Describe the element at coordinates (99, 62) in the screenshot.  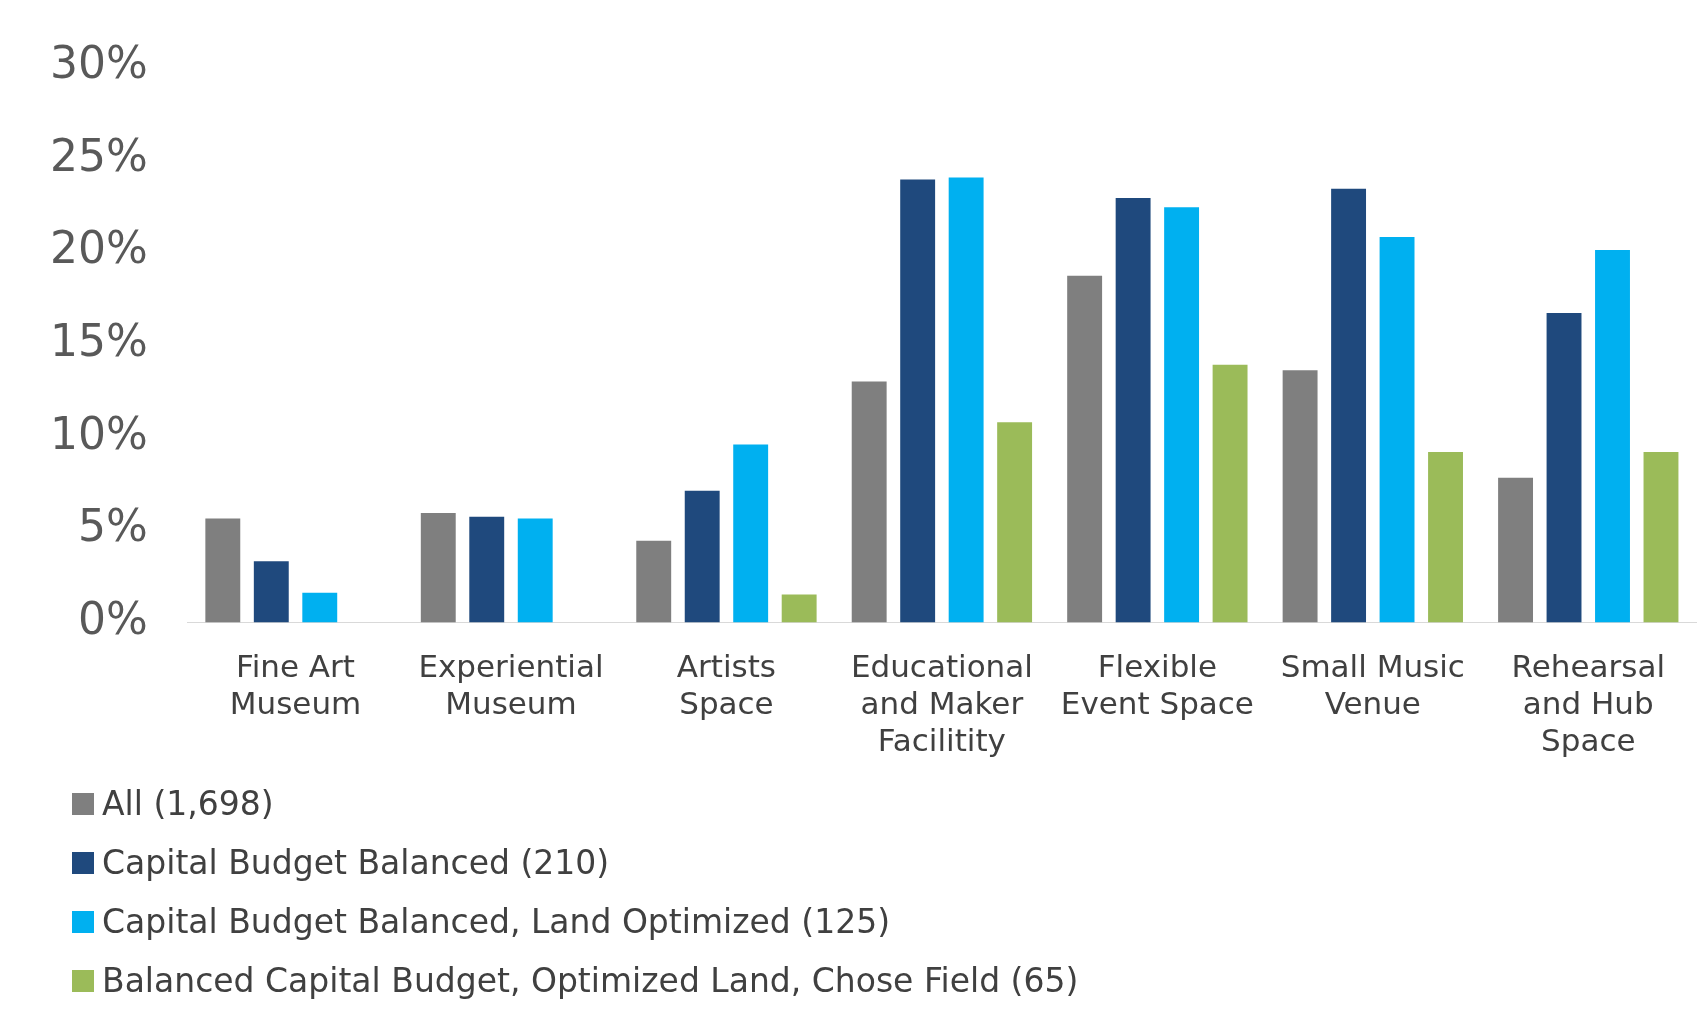
I see `y-tick-label: 30%` at that location.